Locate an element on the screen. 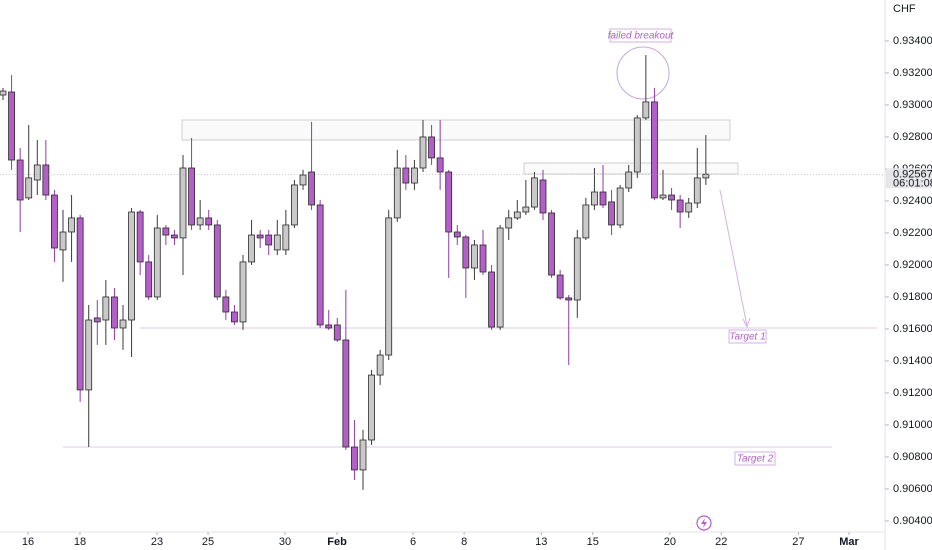 The height and width of the screenshot is (550, 932). target-arrow-head is located at coordinates (746, 323).